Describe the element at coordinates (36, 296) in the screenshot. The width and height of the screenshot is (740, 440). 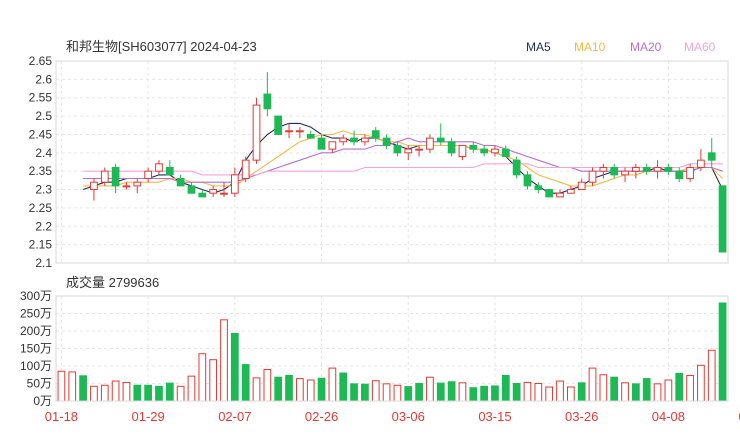
I see `volume-tick-label: 300万` at that location.